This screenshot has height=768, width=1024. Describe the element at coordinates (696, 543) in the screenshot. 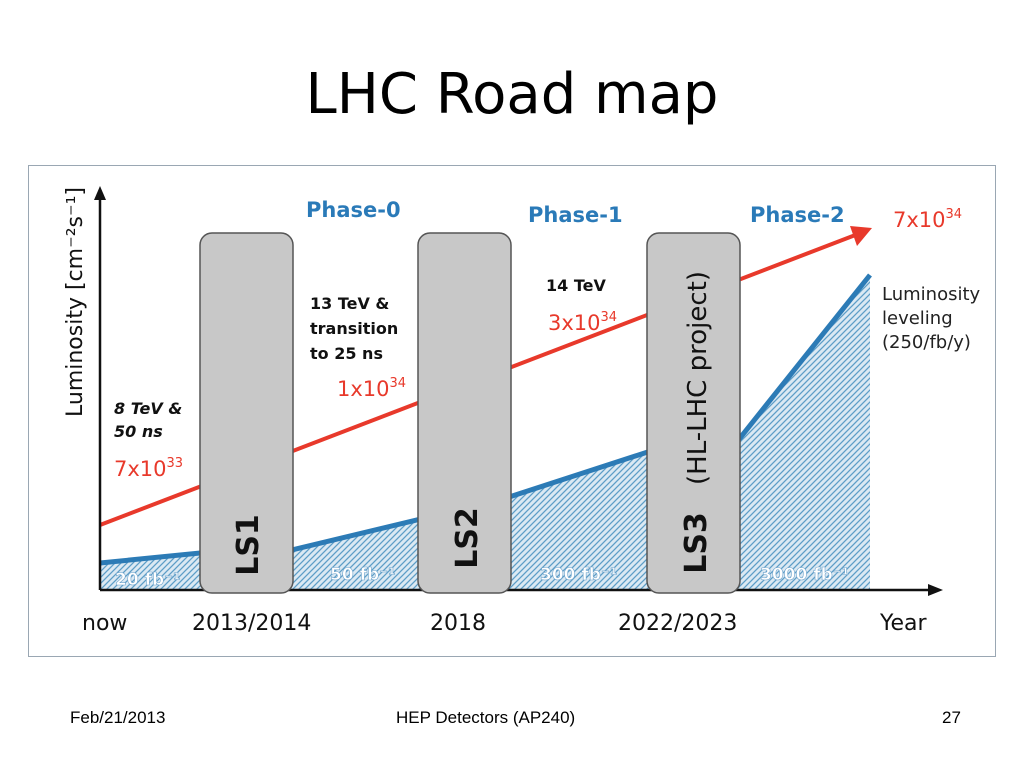

I see `ls3-label: LS3` at that location.